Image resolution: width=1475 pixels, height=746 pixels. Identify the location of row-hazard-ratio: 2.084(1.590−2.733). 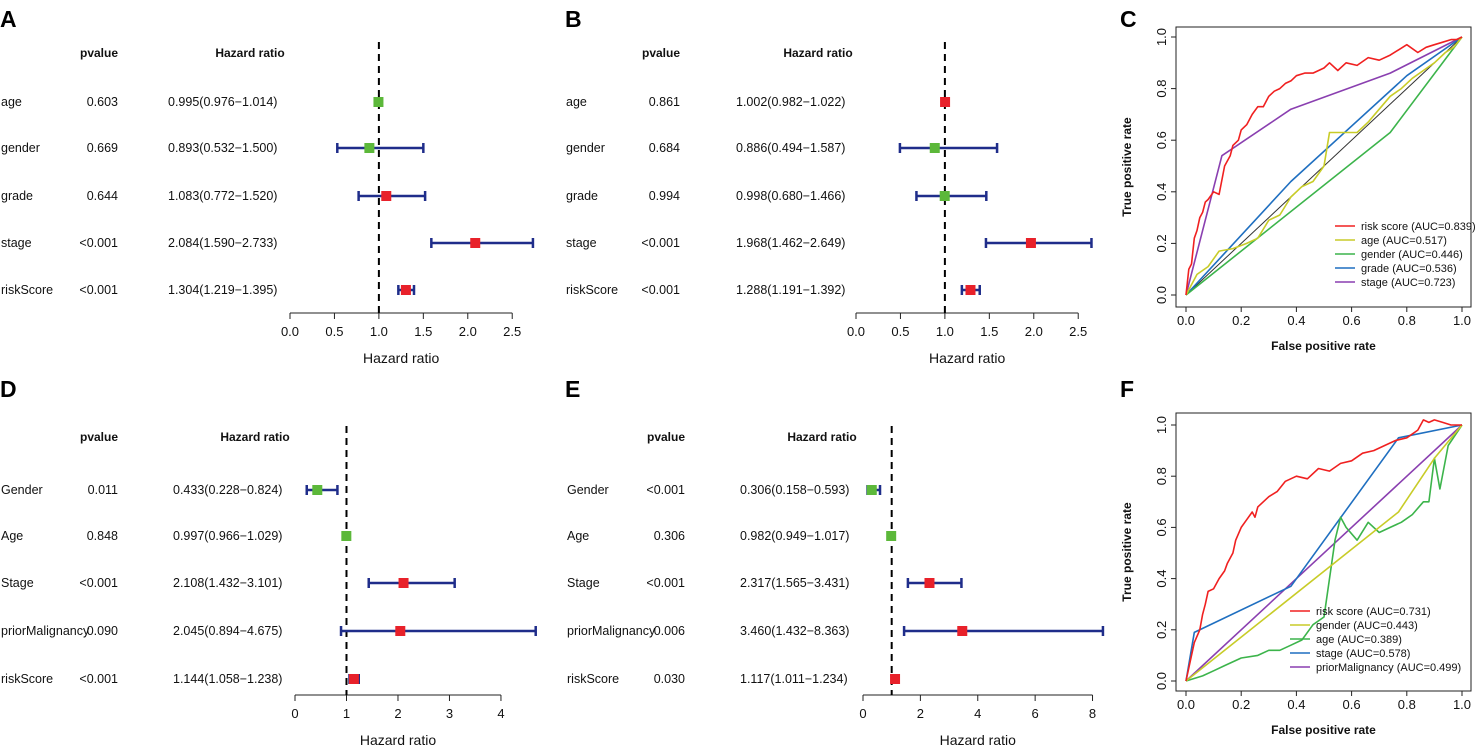
(222, 243).